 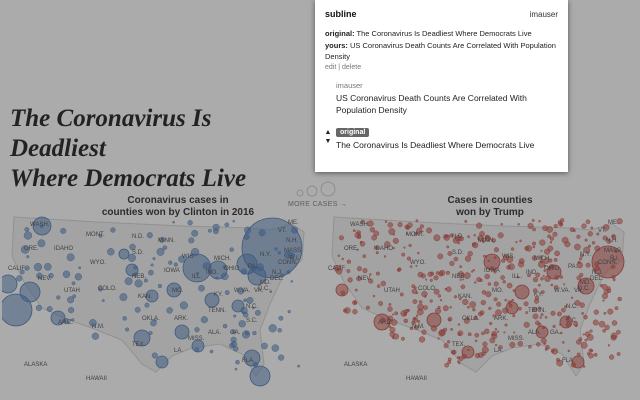 I want to click on state-label: TEX., so click(x=139, y=345).